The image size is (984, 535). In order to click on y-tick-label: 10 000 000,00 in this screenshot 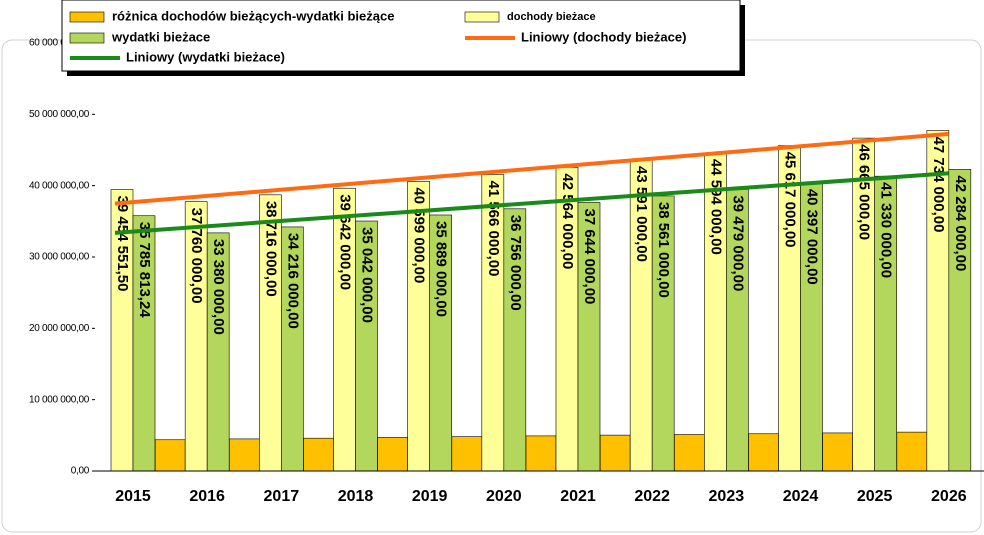, I will do `click(59, 399)`.